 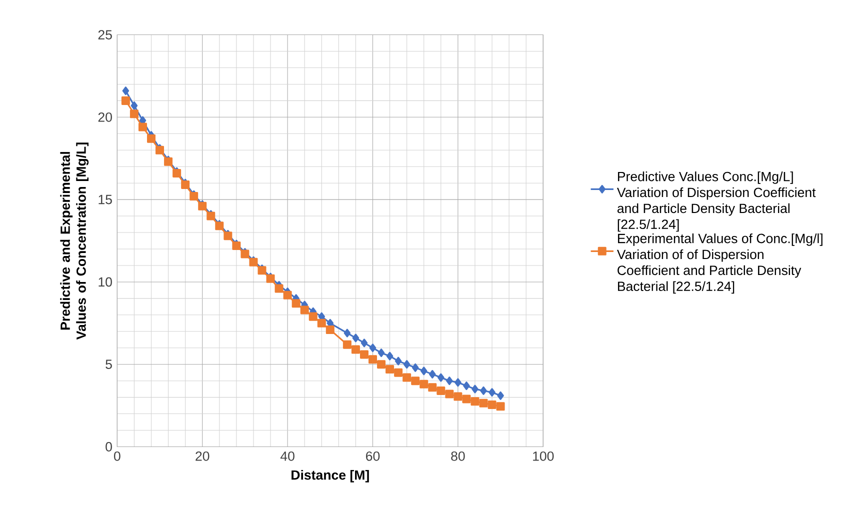 What do you see at coordinates (203, 456) in the screenshot?
I see `x-tick-label: 20` at bounding box center [203, 456].